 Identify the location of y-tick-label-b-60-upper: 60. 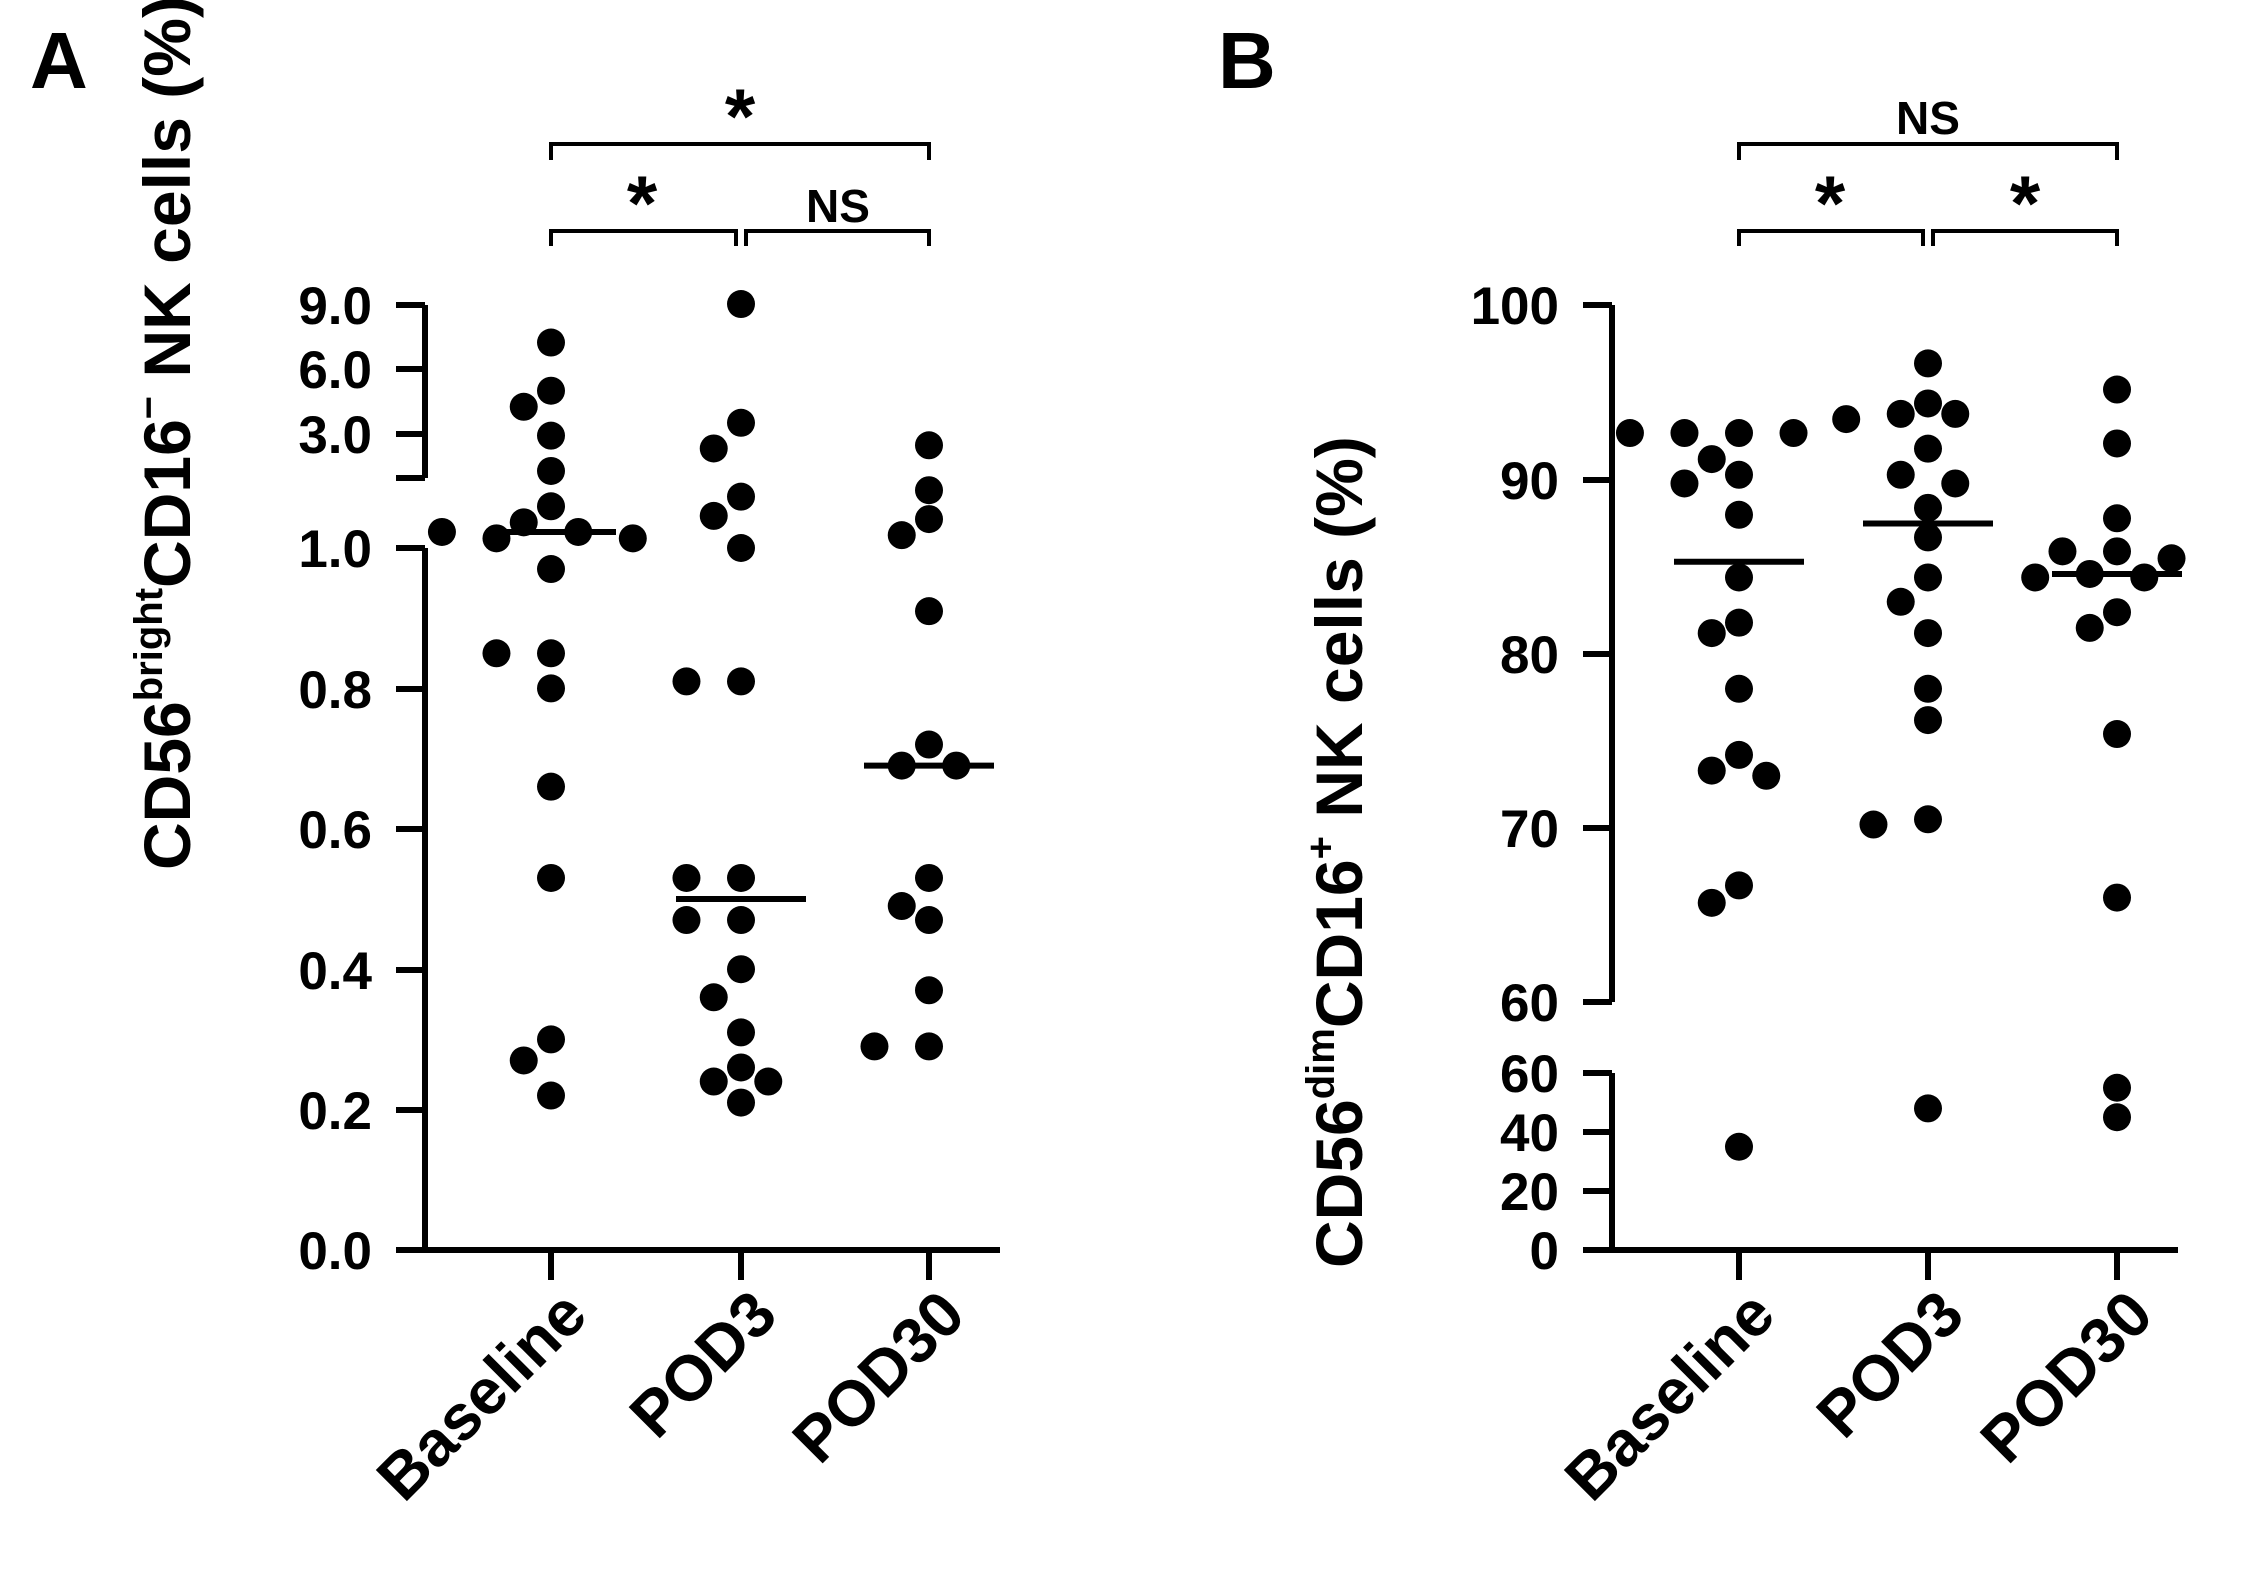
(1529, 1003).